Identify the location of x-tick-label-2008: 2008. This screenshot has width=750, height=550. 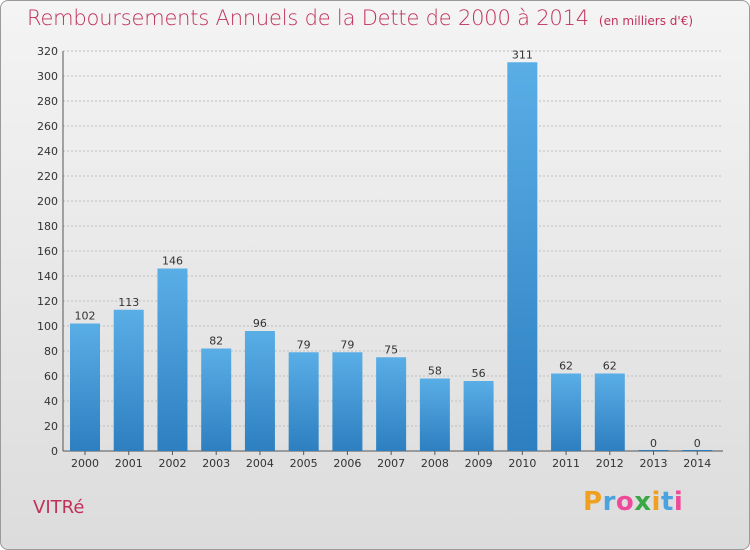
(435, 463).